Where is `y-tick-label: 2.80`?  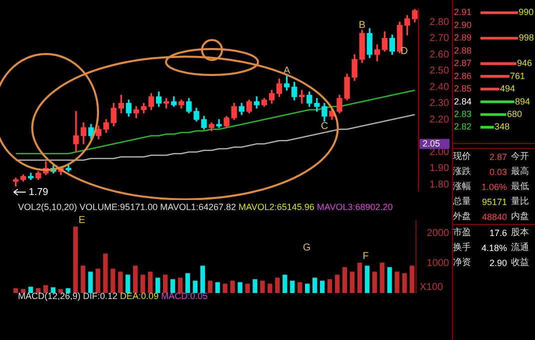
y-tick-label: 2.80 is located at coordinates (440, 22).